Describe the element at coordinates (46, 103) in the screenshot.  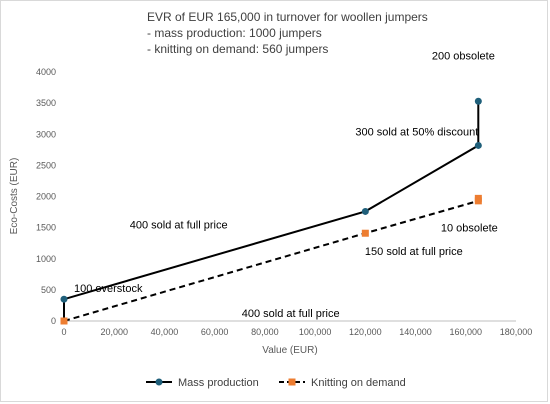
I see `y-tick-label: 3500` at that location.